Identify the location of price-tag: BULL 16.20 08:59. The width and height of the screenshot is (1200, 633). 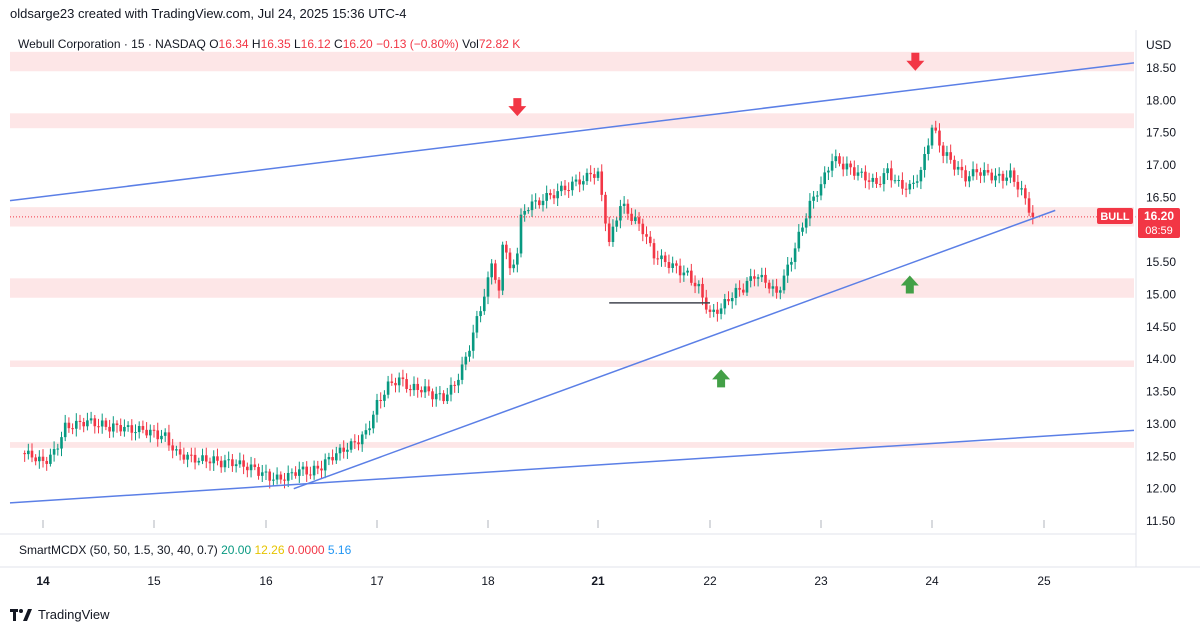
(1138, 223).